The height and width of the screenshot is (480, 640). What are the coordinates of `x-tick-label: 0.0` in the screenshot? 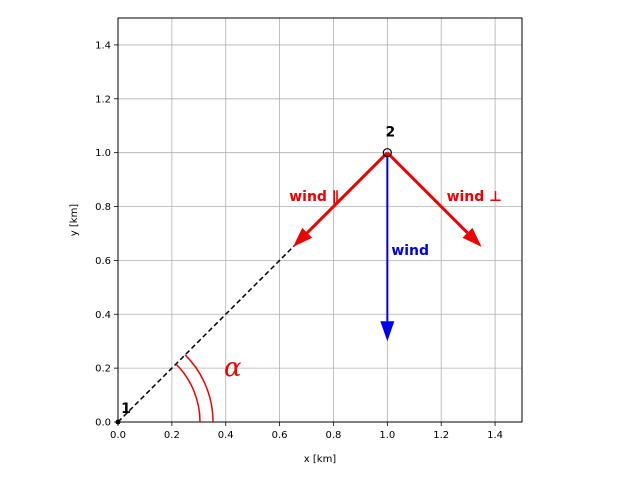 It's located at (118, 435).